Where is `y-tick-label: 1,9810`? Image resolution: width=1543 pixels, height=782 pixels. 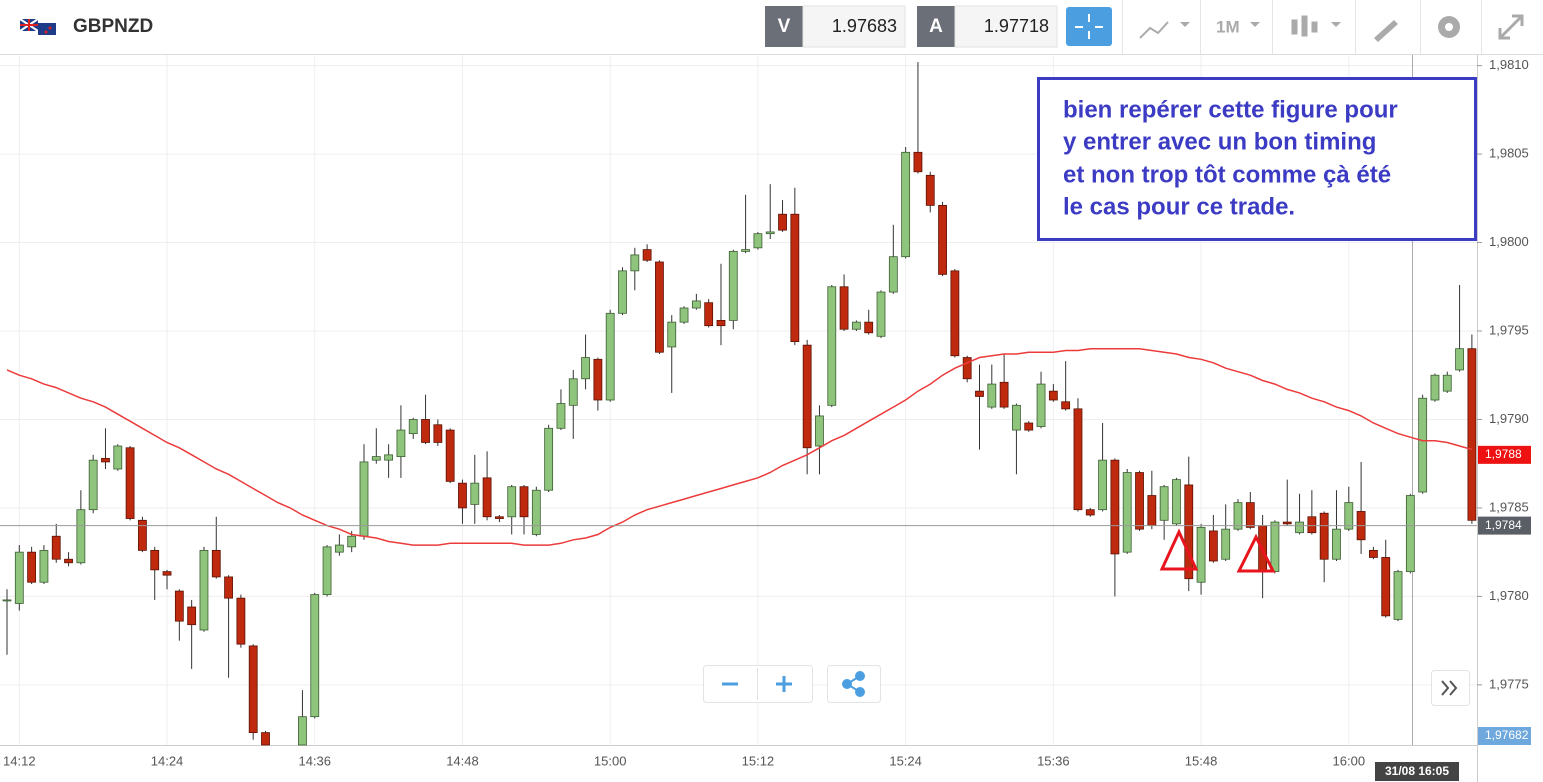
y-tick-label: 1,9810 is located at coordinates (1509, 64).